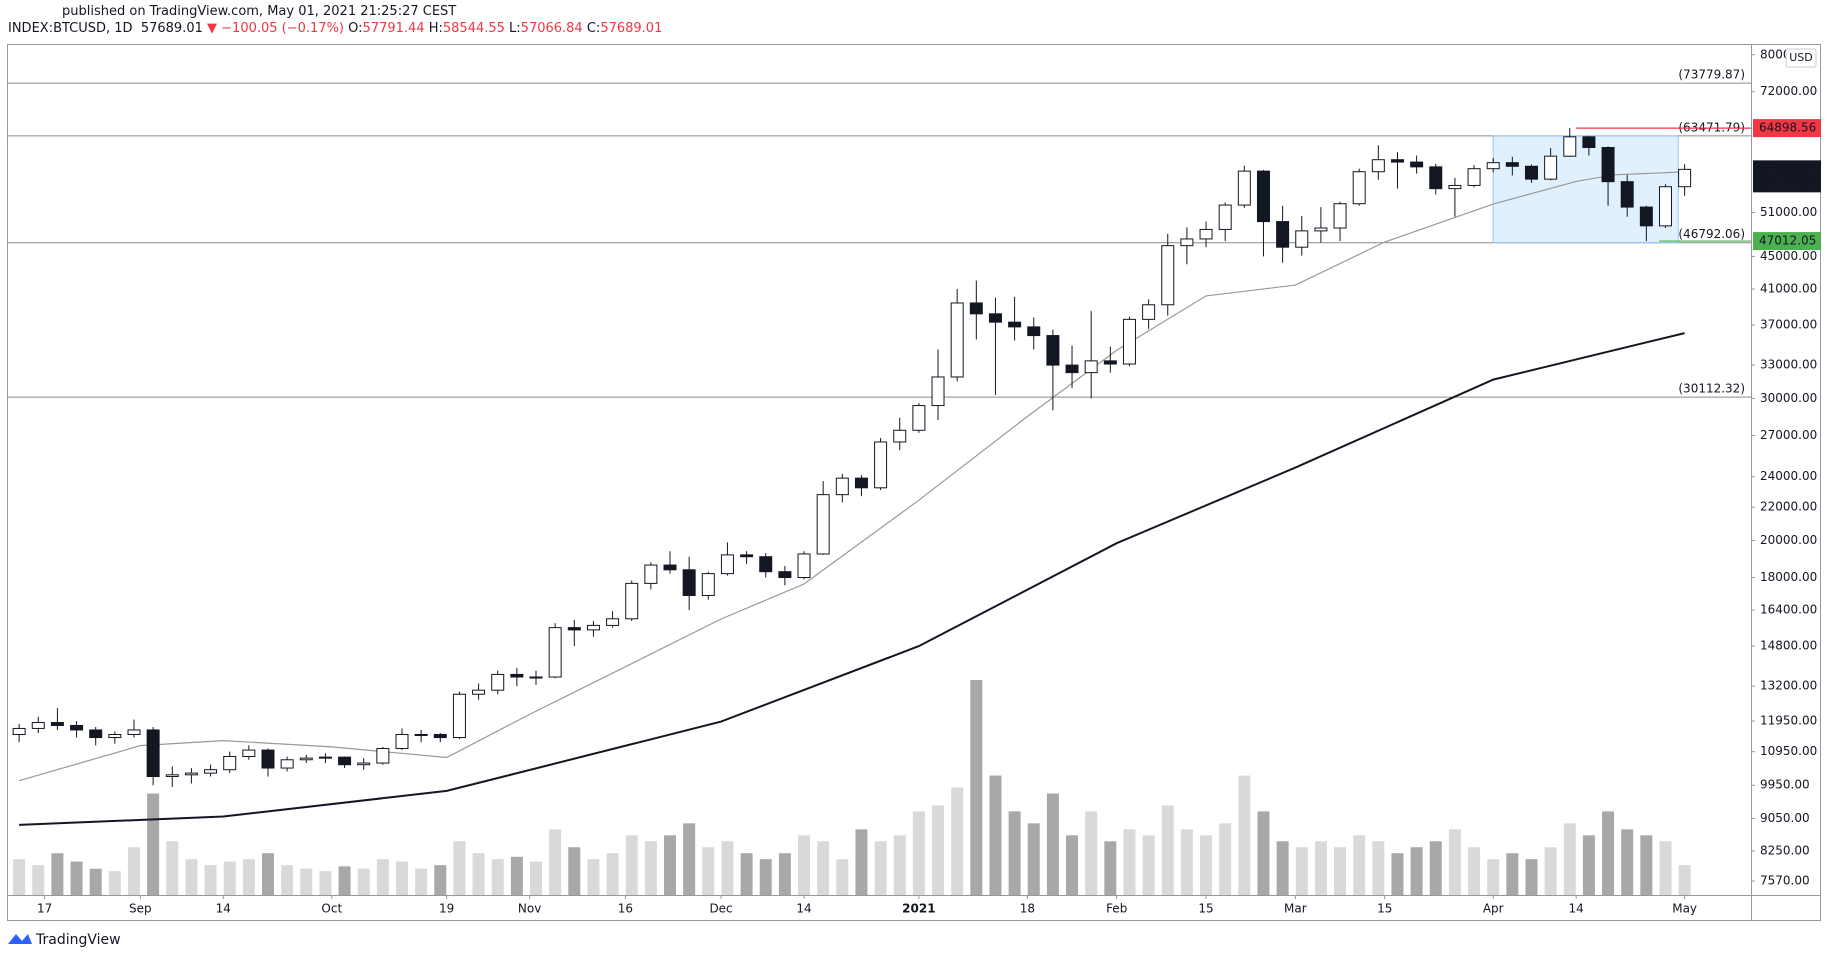 The width and height of the screenshot is (1828, 960). What do you see at coordinates (64, 940) in the screenshot?
I see `brand-logo: TradingView` at bounding box center [64, 940].